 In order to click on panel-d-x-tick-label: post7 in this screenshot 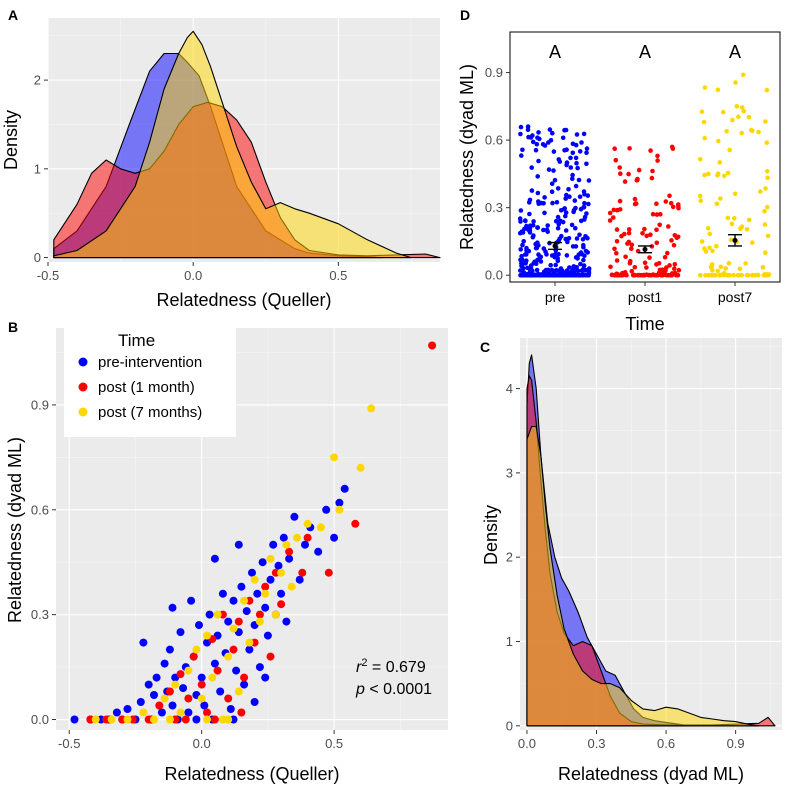, I will do `click(735, 297)`.